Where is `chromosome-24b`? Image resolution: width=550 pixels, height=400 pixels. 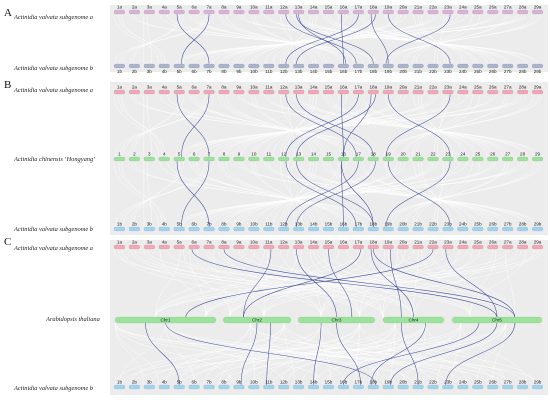
chromosome-24b is located at coordinates (463, 229).